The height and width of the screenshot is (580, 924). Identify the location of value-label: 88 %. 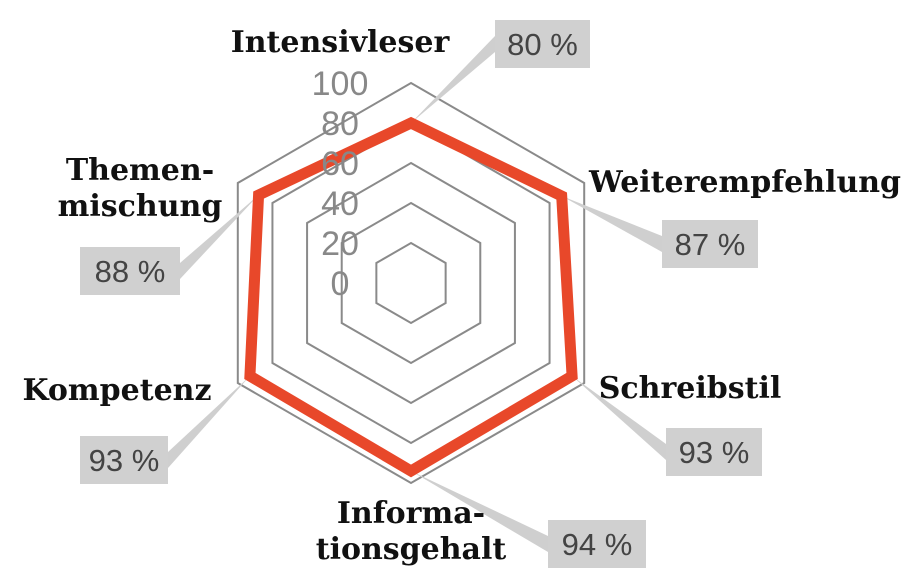
(130, 271).